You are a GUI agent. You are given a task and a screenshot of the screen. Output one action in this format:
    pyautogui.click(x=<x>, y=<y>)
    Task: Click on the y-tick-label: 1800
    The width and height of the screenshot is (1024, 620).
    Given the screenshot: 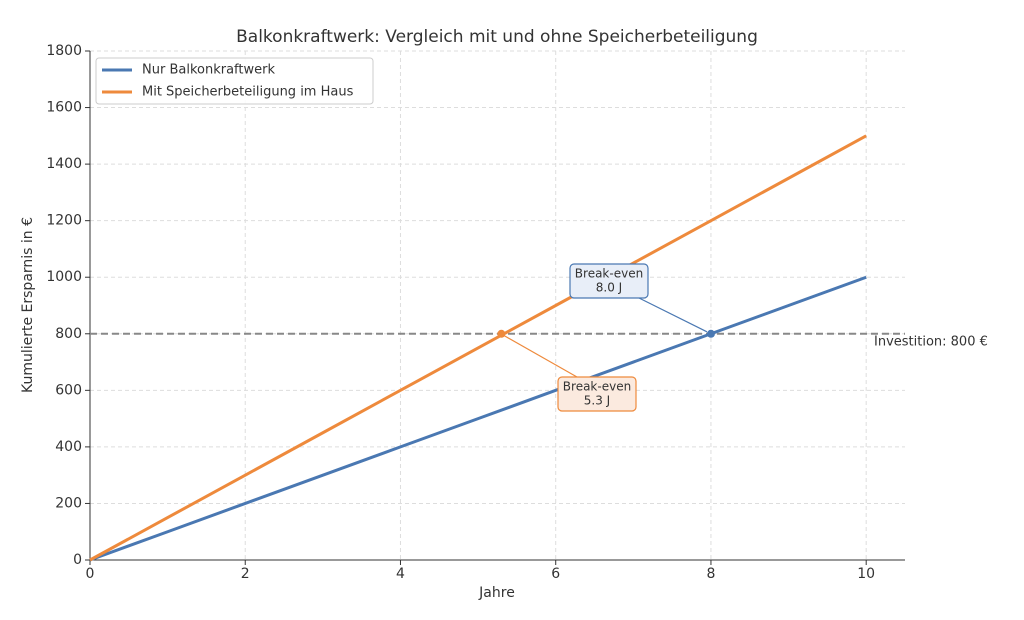 What is the action you would take?
    pyautogui.click(x=64, y=51)
    